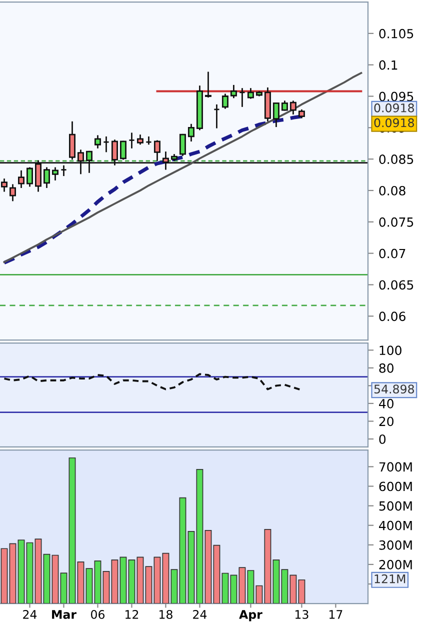  I want to click on x-tick-label: 17, so click(335, 614).